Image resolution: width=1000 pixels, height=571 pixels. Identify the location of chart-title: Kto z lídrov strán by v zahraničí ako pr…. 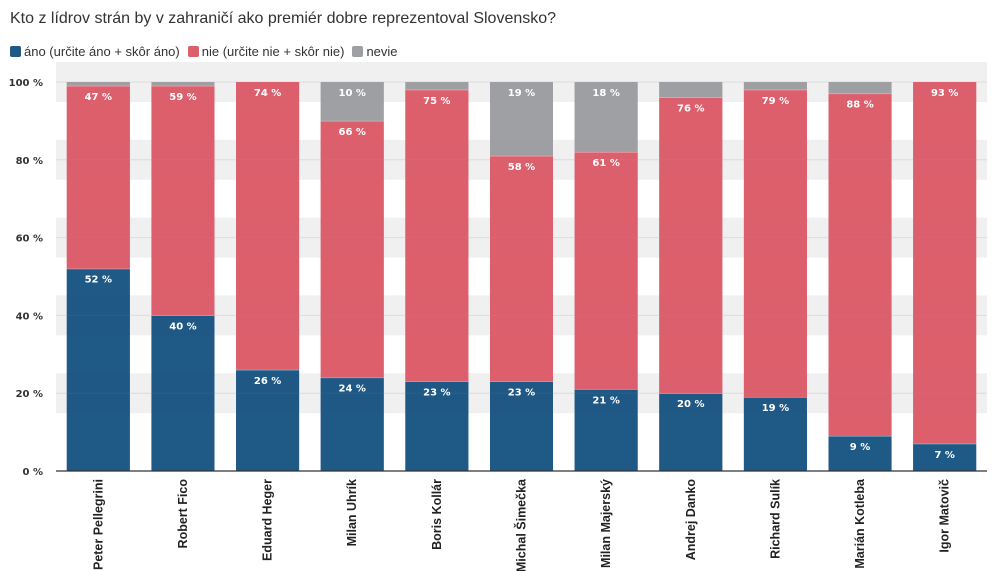
(283, 18).